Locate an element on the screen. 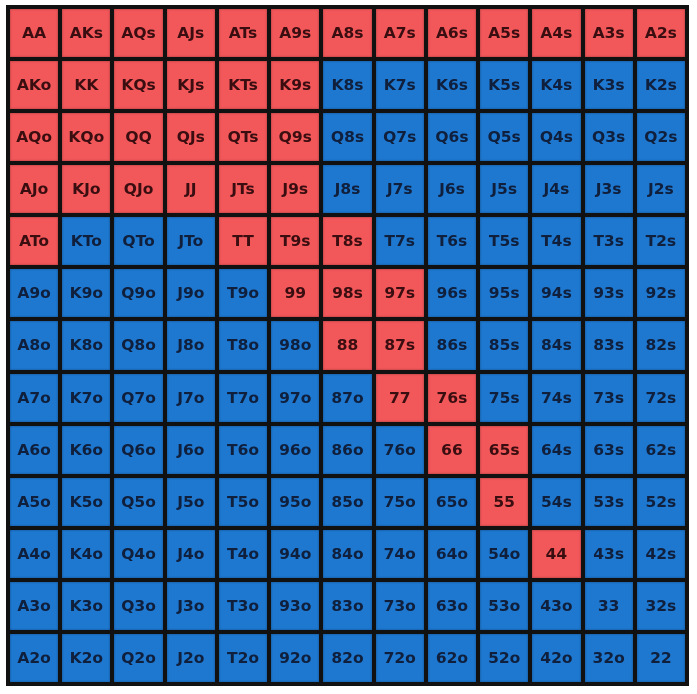 Image resolution: width=697 pixels, height=694 pixels. hand-cell-j8o: J8o is located at coordinates (190, 345).